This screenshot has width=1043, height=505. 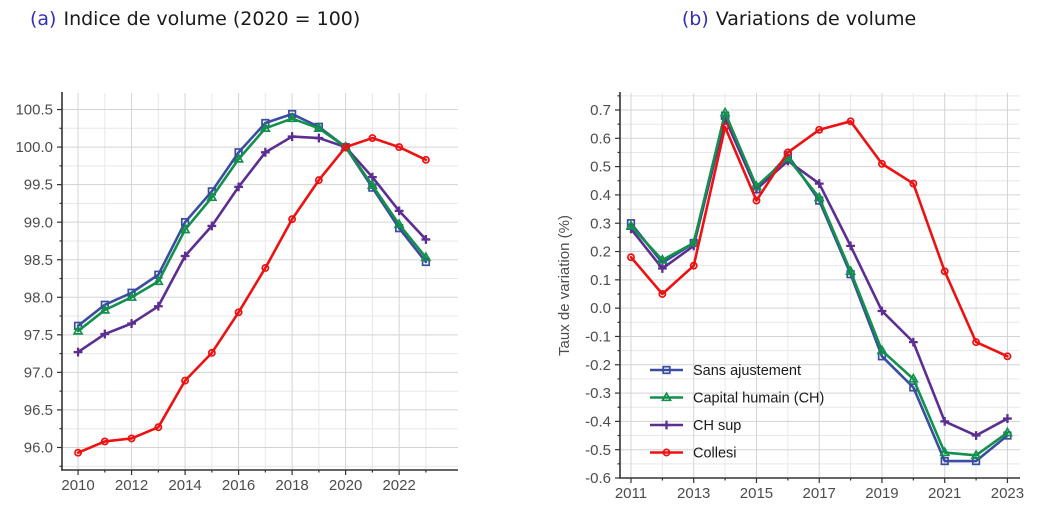 I want to click on svg-text: 2013, so click(x=693, y=493).